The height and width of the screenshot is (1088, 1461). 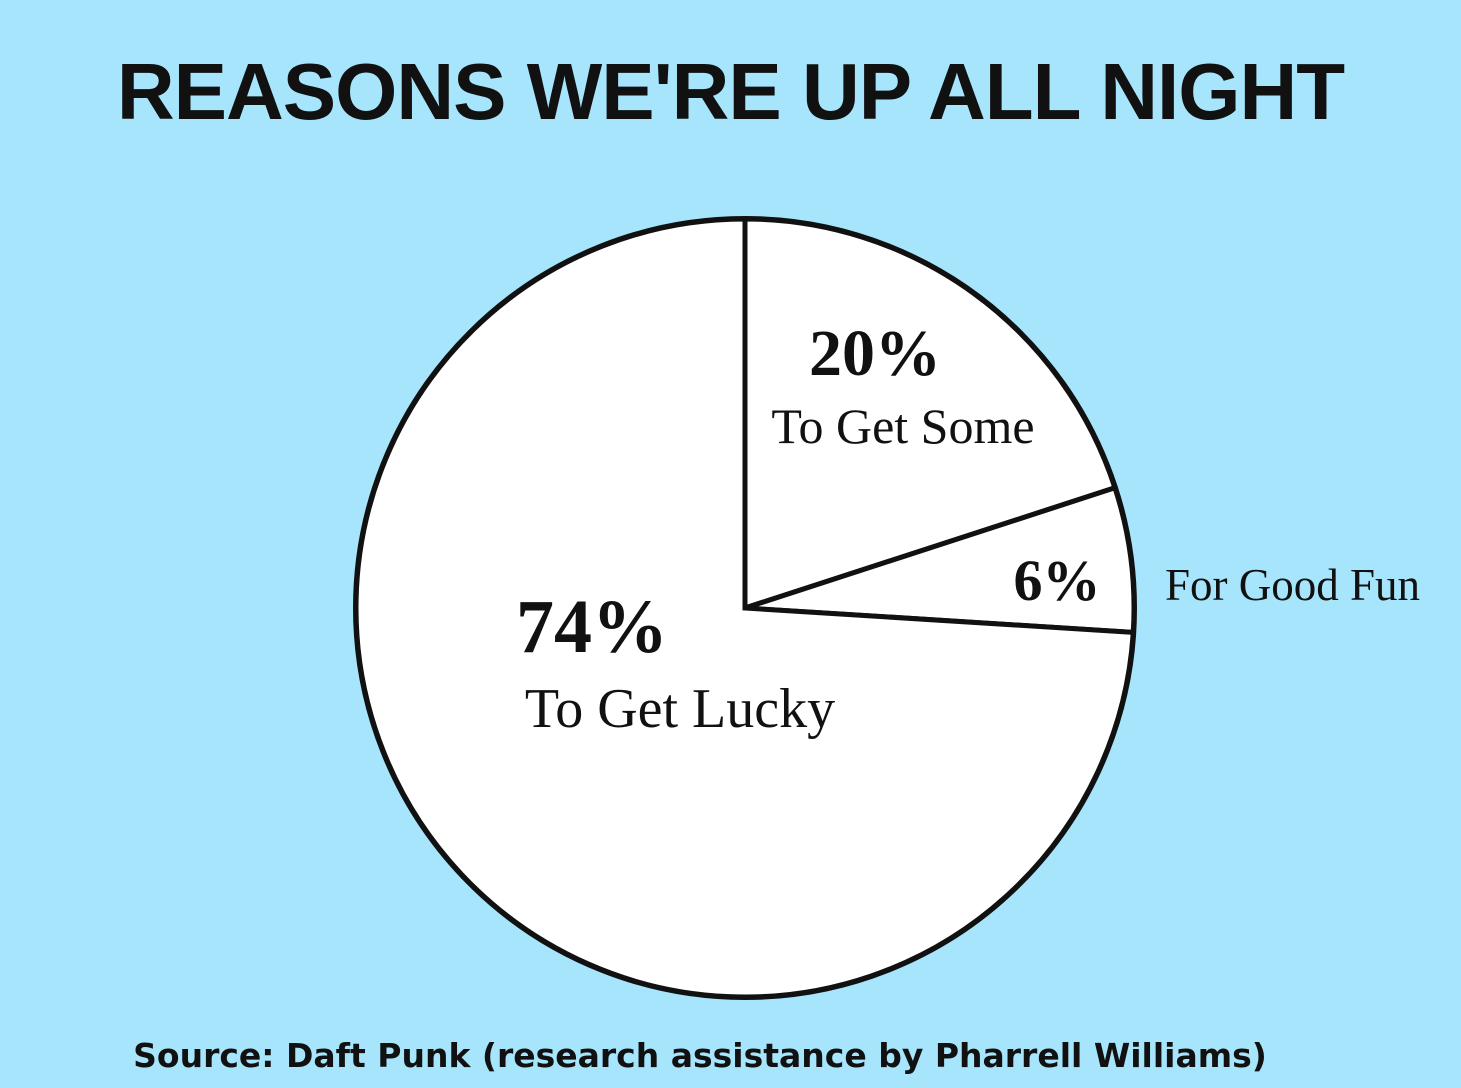 What do you see at coordinates (592, 627) in the screenshot?
I see `slice-percent-to-get-lucky: 74%` at bounding box center [592, 627].